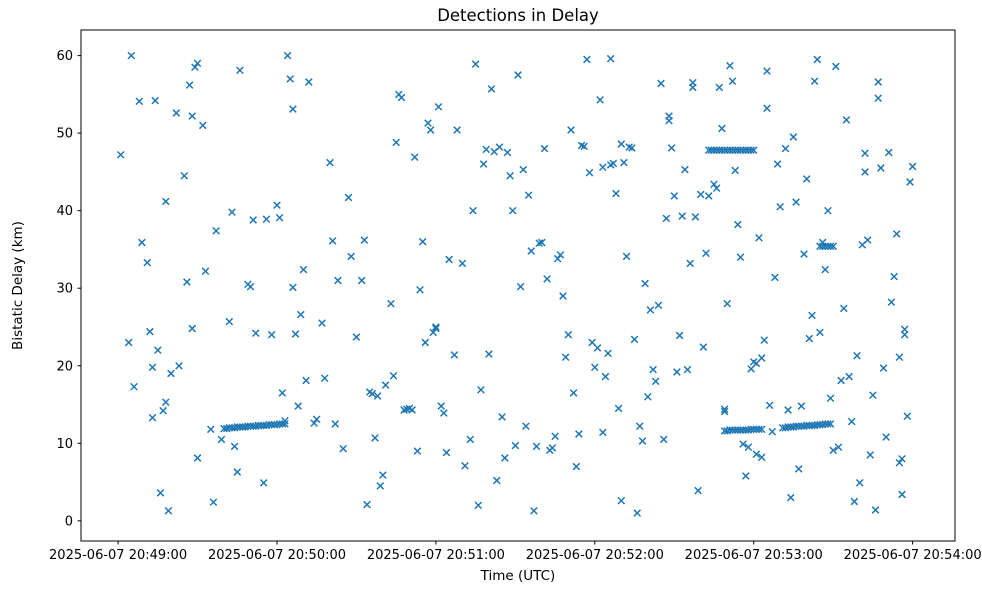  What do you see at coordinates (277, 555) in the screenshot?
I see `x-tick-label: 2025-06-07 20:50:00` at bounding box center [277, 555].